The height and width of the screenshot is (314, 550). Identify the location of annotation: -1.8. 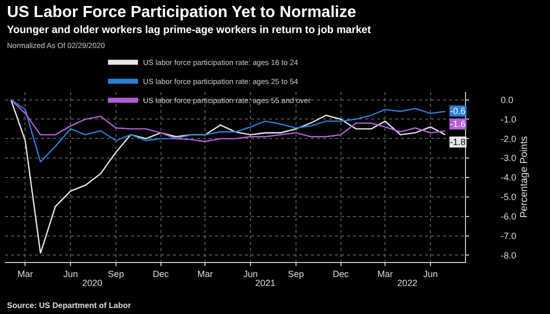
(458, 142).